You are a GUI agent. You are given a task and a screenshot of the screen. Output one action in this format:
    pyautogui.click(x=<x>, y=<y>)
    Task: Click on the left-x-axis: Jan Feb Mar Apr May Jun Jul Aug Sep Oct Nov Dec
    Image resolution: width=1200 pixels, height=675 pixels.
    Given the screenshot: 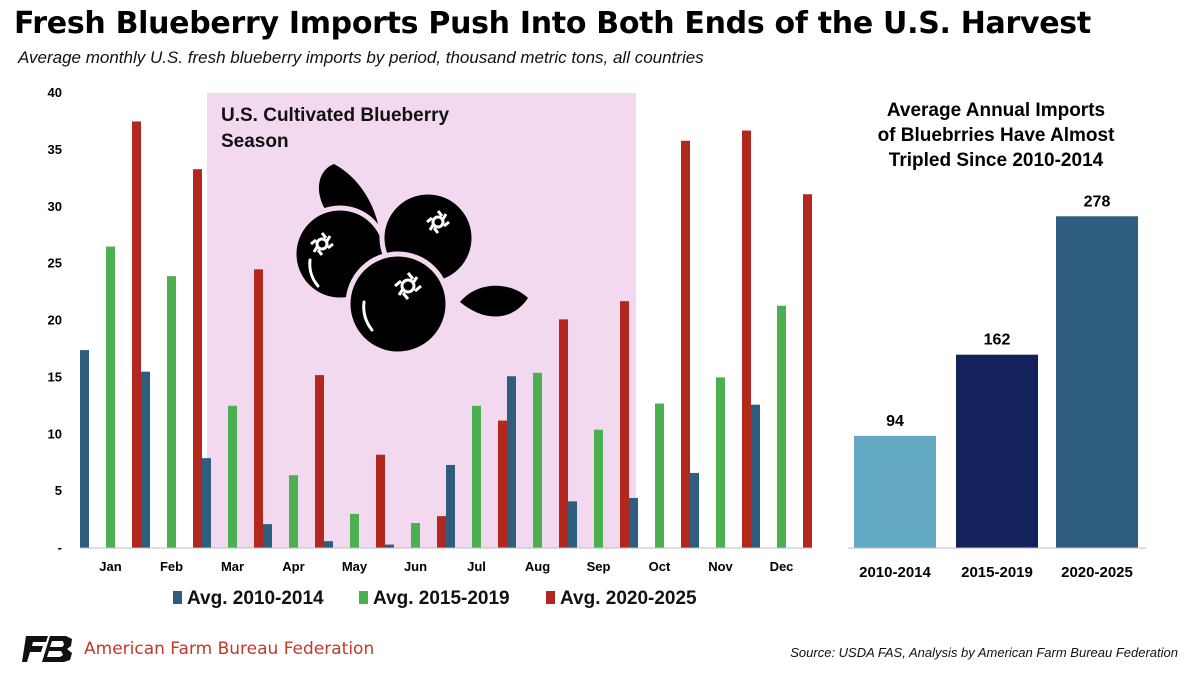 What is the action you would take?
    pyautogui.click(x=446, y=566)
    